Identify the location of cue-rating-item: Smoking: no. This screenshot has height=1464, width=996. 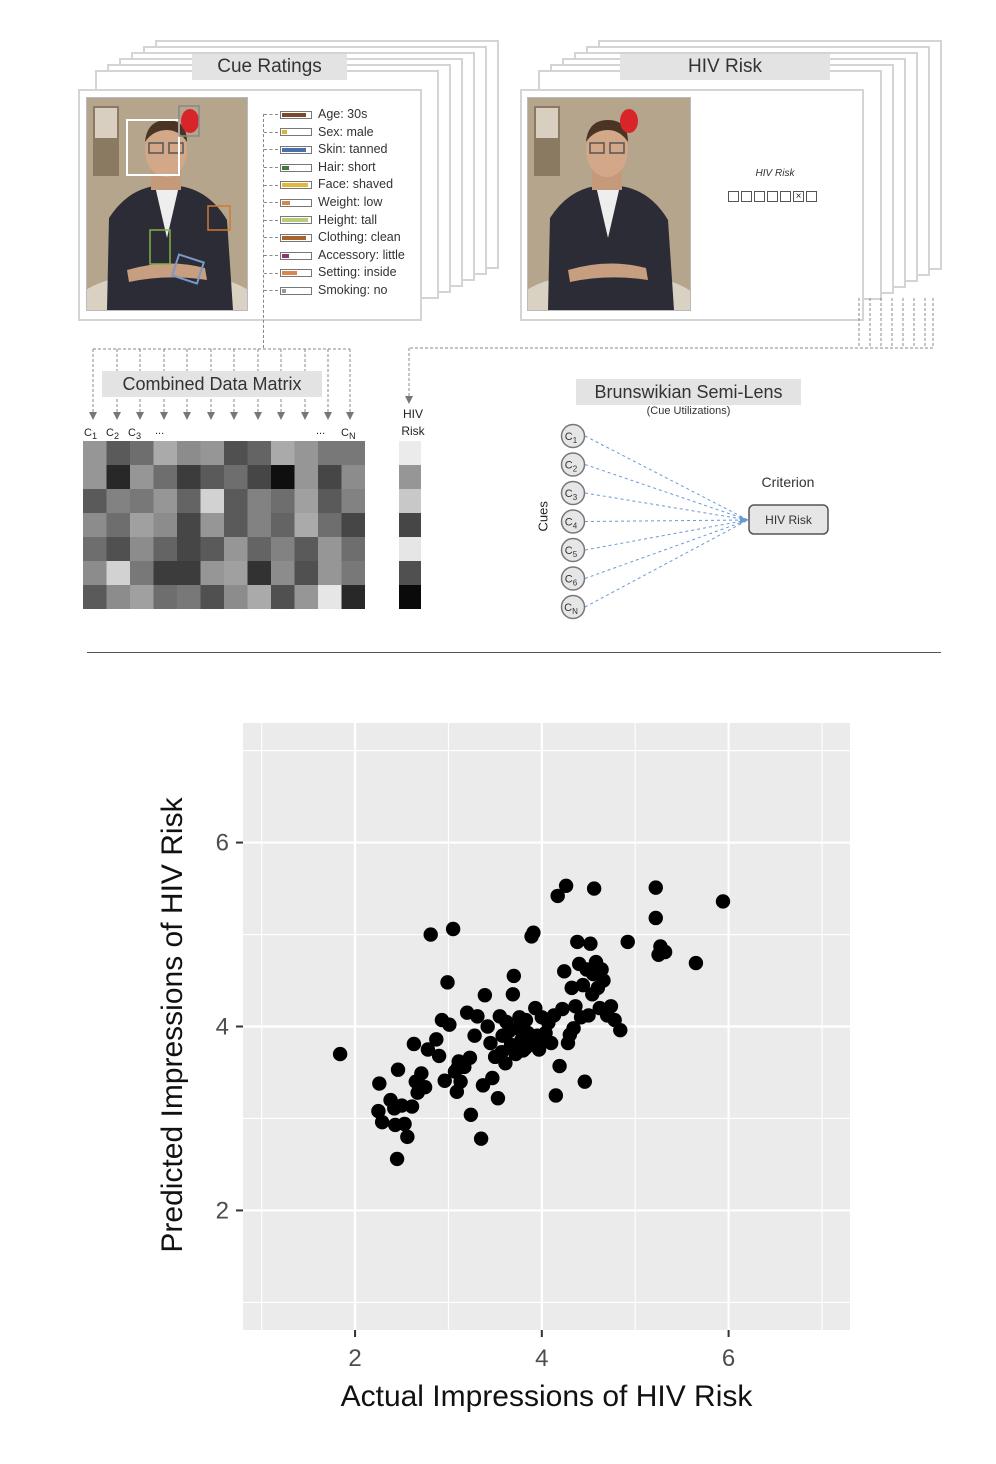
(325, 291).